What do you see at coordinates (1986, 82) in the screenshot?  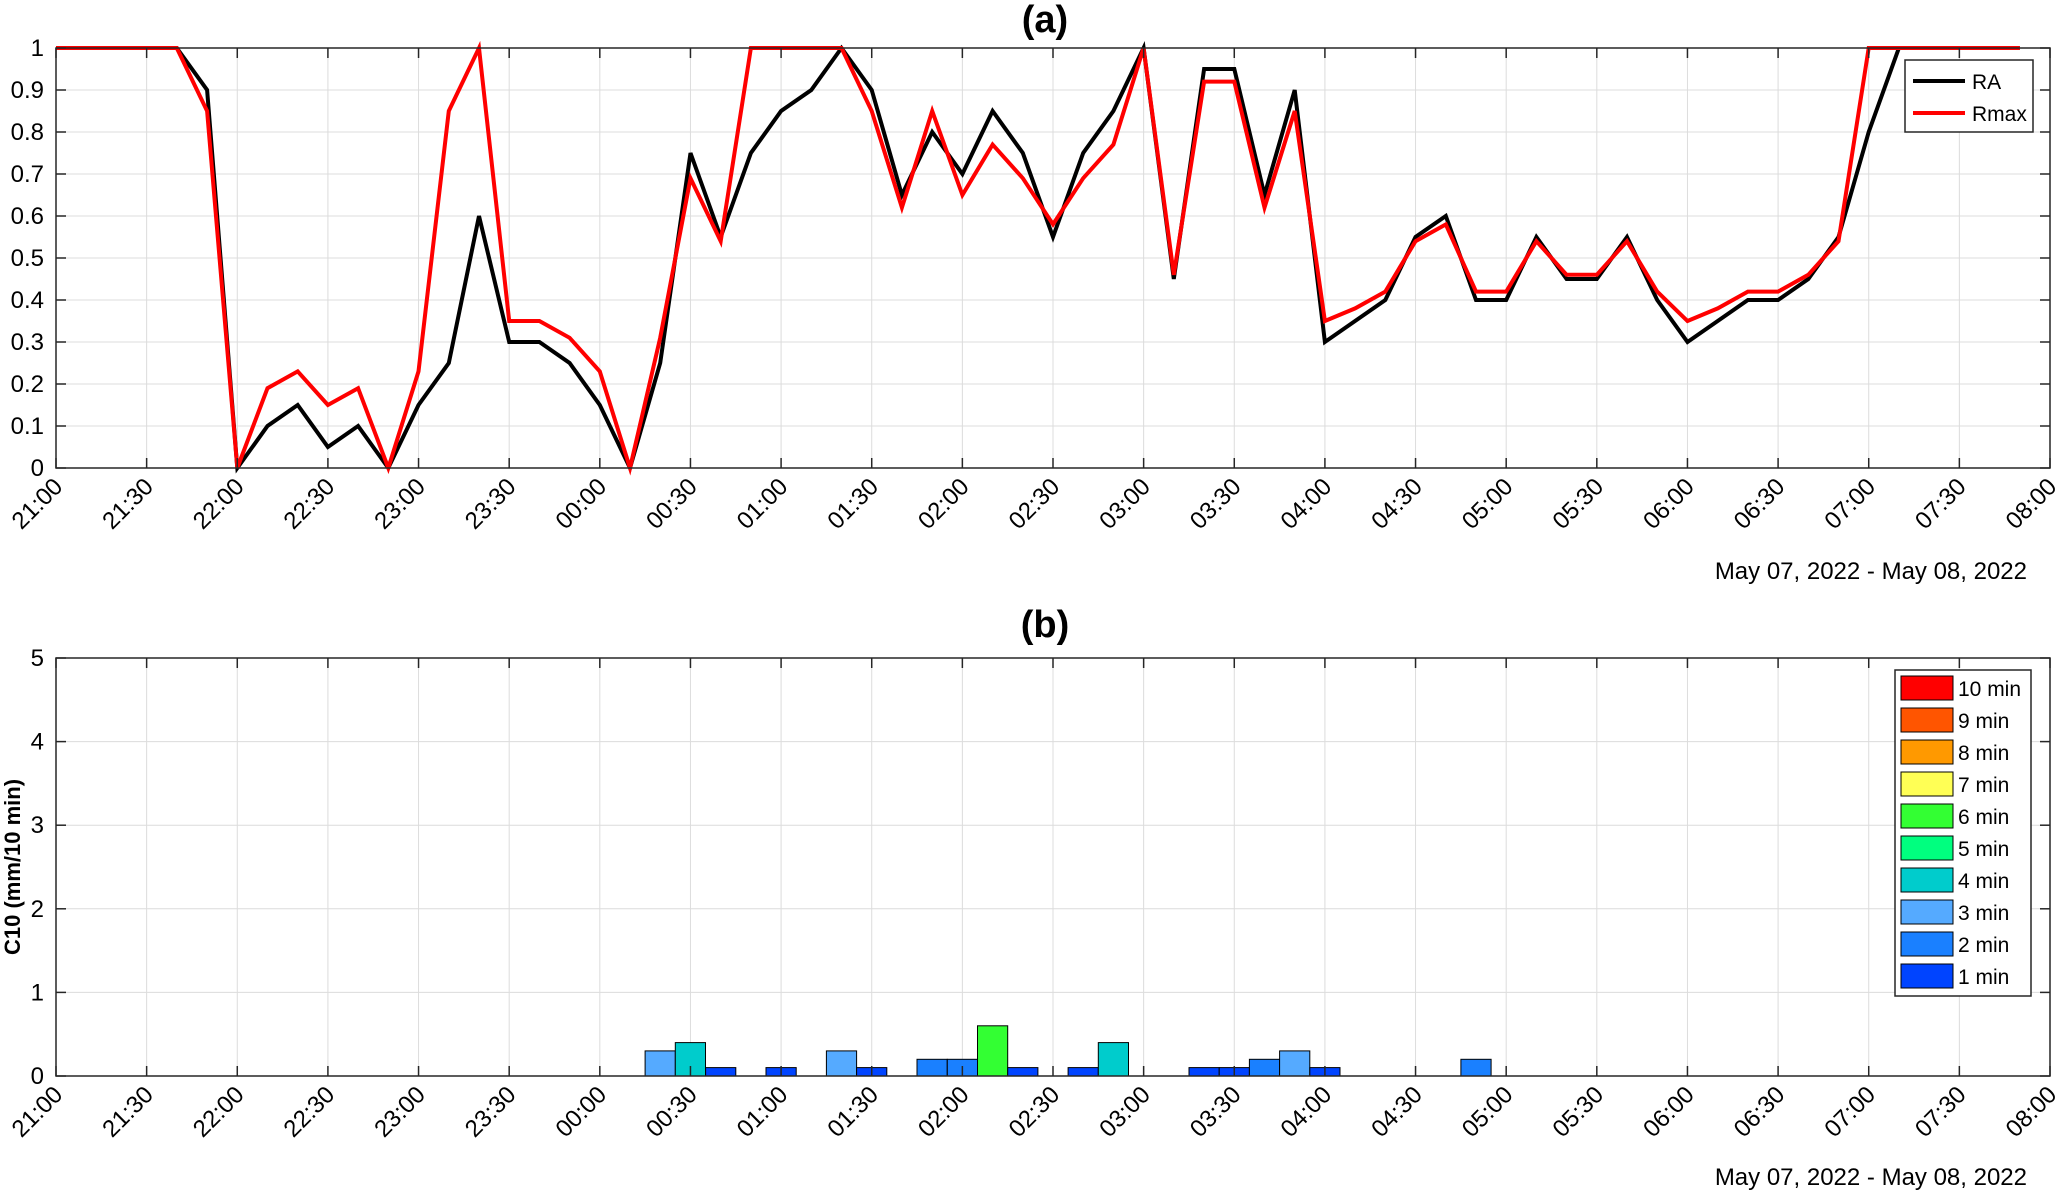 I see `legend-label-ra: RA` at bounding box center [1986, 82].